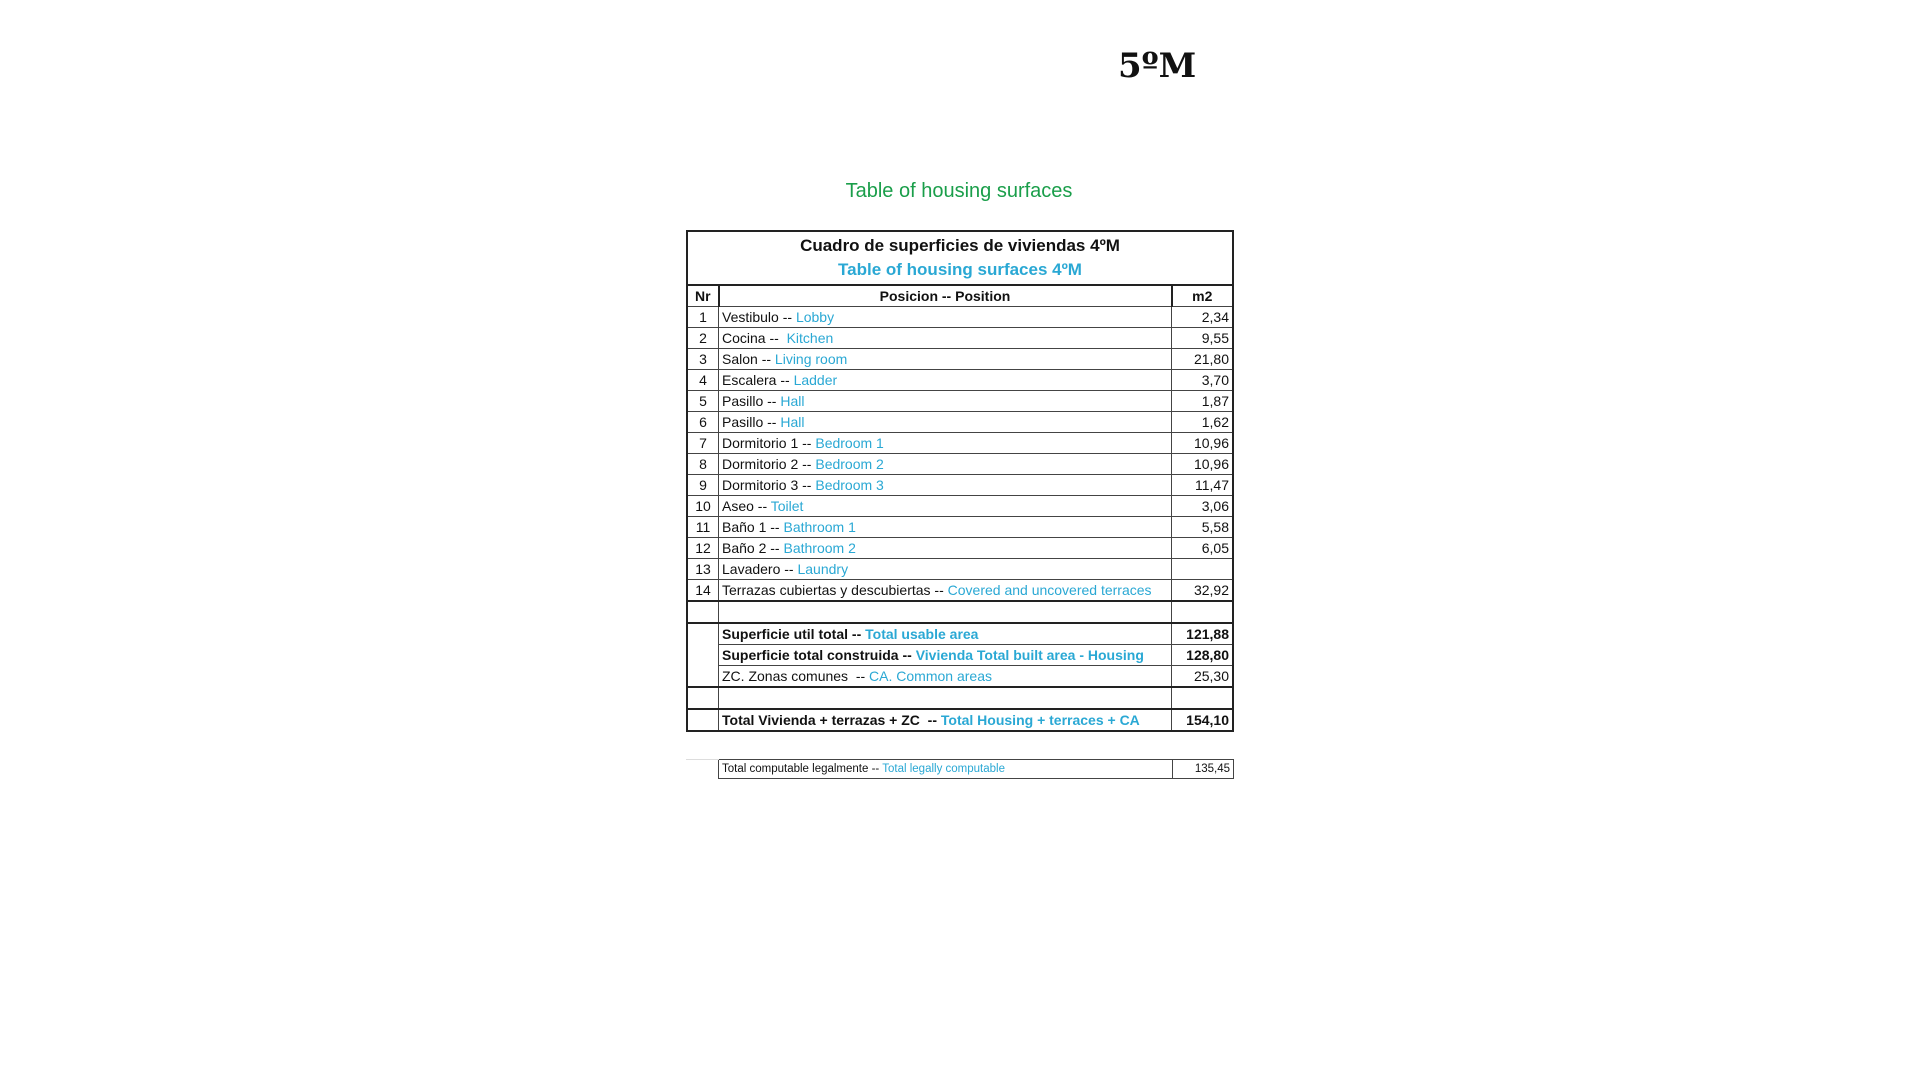 The width and height of the screenshot is (1920, 1080). I want to click on position-es: Dormitorio 1 --, so click(769, 443).